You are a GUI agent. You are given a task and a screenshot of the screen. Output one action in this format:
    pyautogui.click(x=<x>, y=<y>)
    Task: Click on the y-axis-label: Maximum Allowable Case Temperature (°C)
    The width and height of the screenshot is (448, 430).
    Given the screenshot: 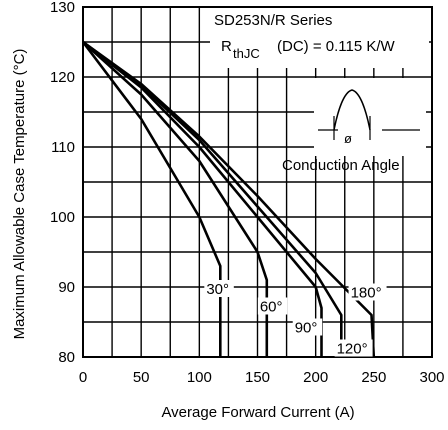 What is the action you would take?
    pyautogui.click(x=19, y=194)
    